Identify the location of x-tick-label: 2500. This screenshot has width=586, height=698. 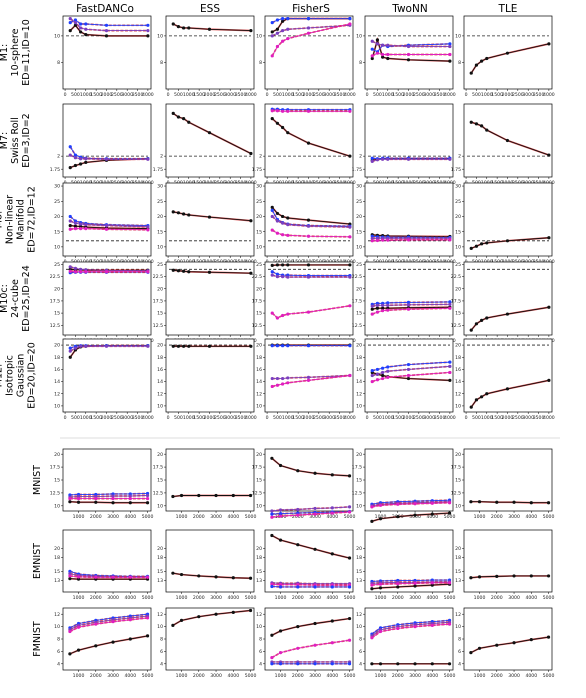
(117, 418).